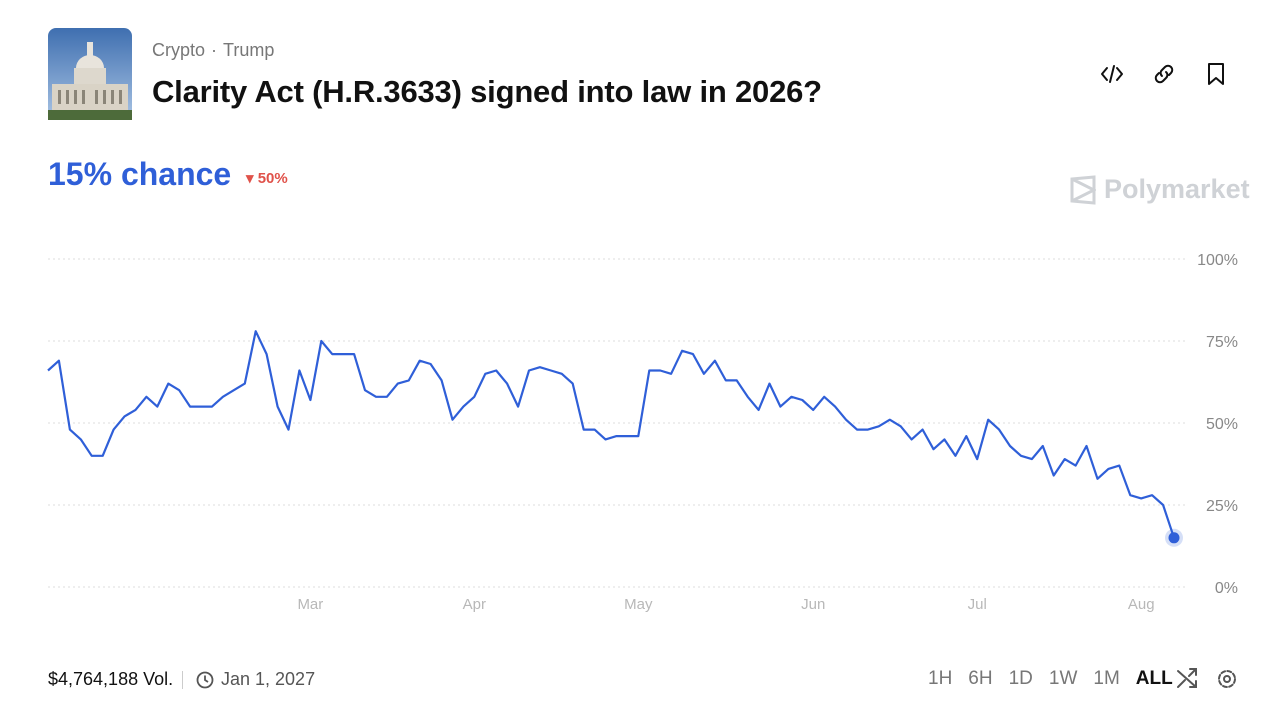 The image size is (1280, 720). I want to click on embed-button, so click(1112, 74).